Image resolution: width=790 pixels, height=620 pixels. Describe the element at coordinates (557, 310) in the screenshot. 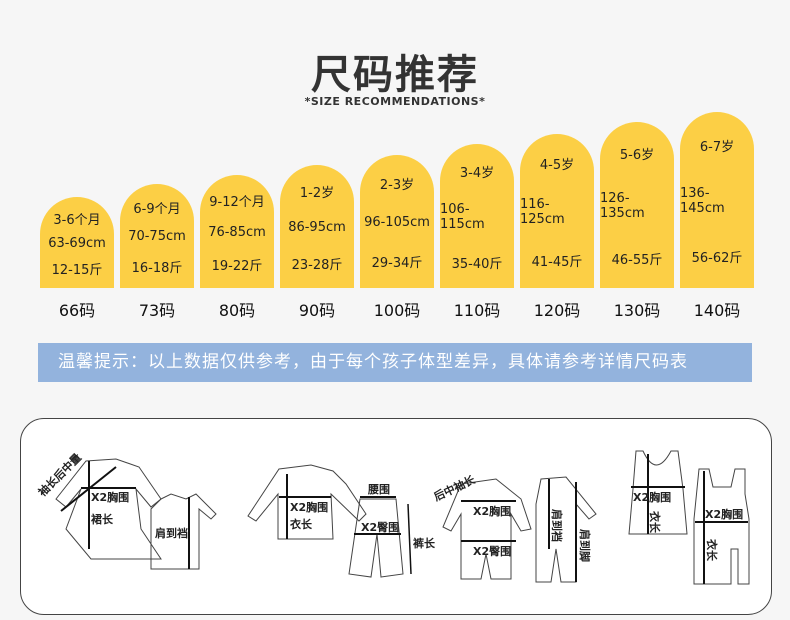

I see `size-code: 120码` at that location.